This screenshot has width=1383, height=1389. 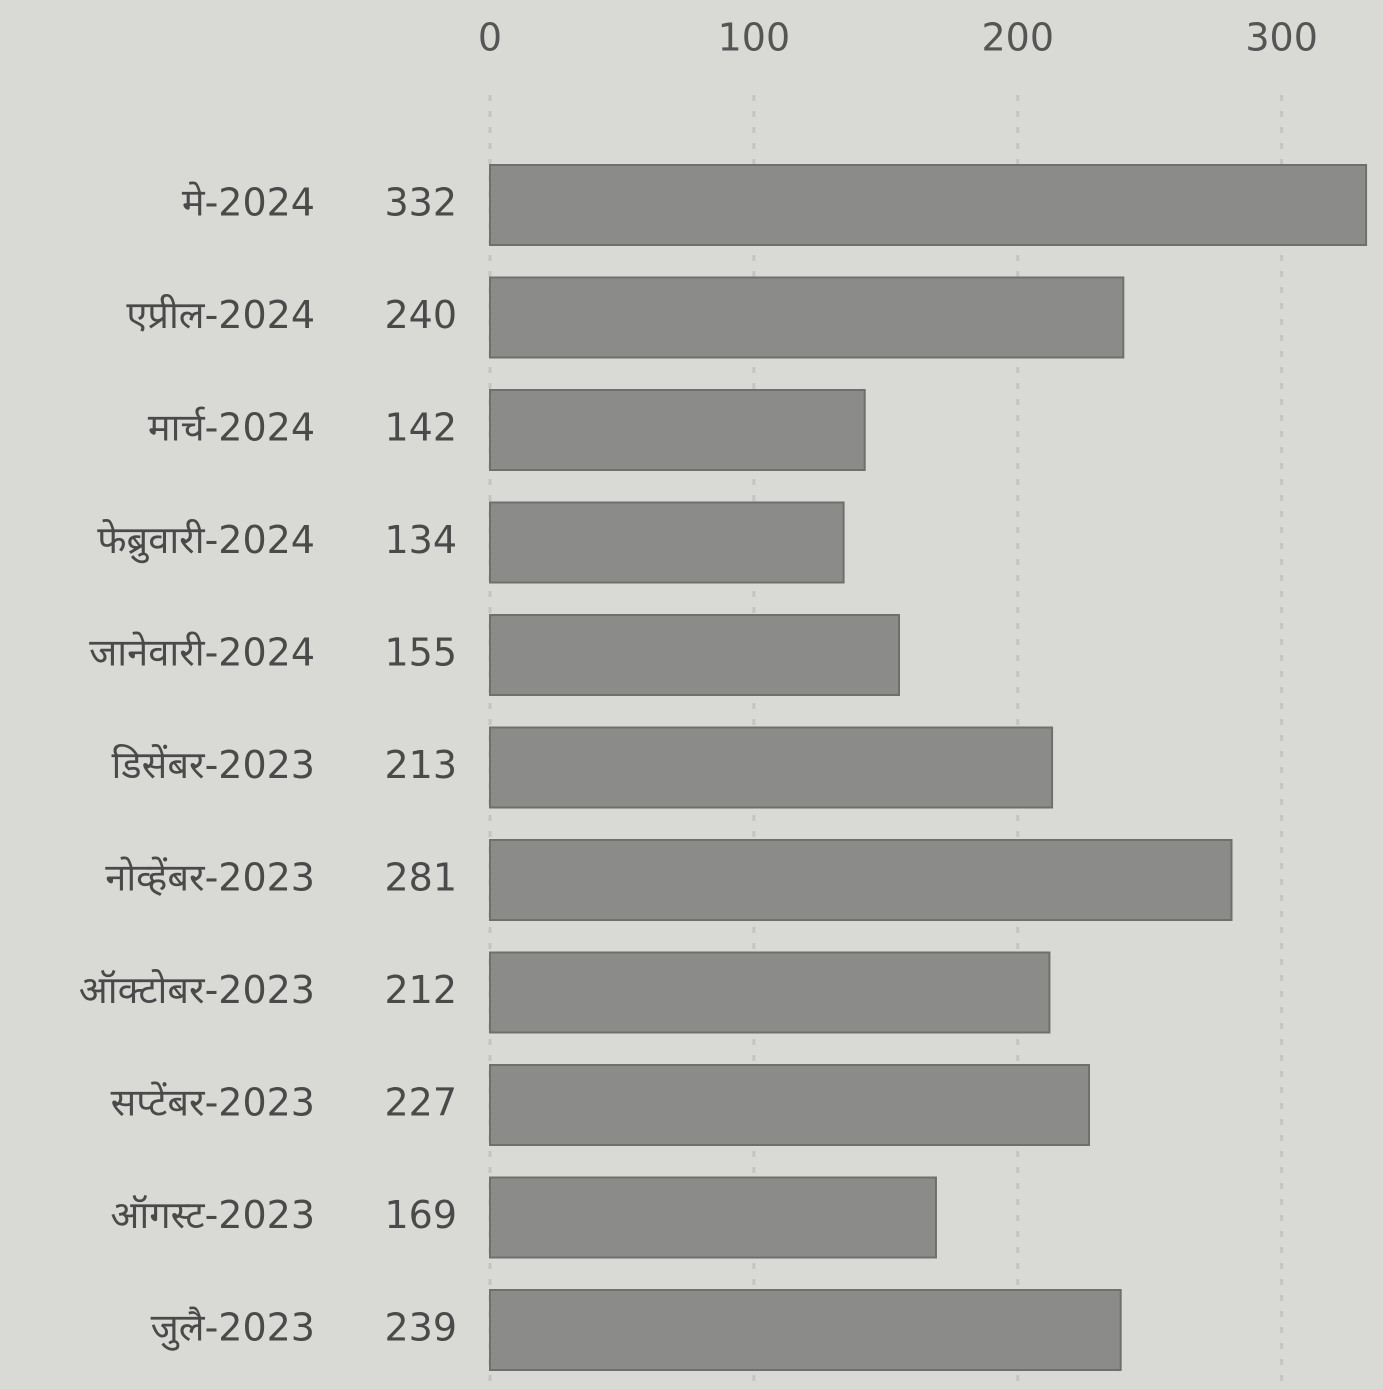 What do you see at coordinates (248, 203) in the screenshot?
I see `y-tick-label: मे-2024` at bounding box center [248, 203].